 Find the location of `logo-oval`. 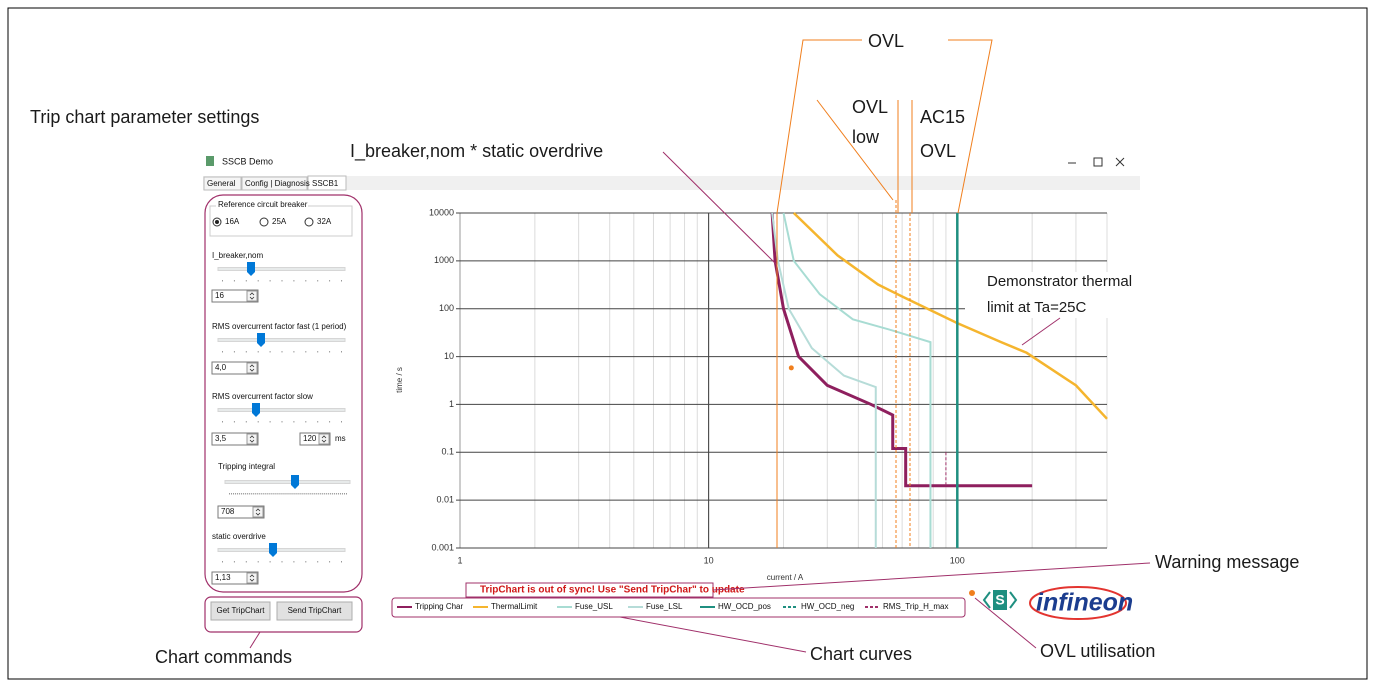

logo-oval is located at coordinates (1078, 603).